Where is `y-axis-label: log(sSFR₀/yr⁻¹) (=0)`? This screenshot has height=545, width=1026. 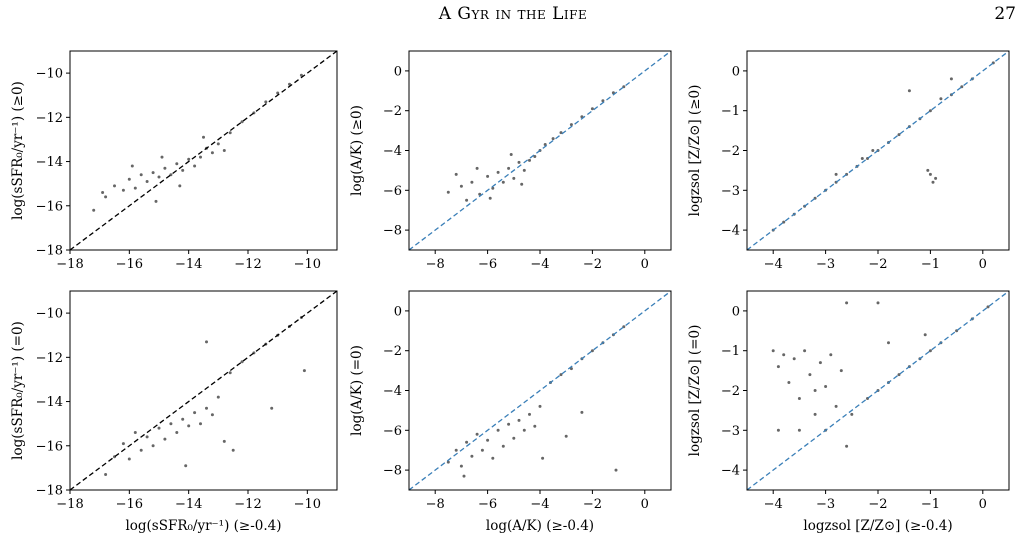 y-axis-label: log(sSFR₀/yr⁻¹) (=0) is located at coordinates (18, 390).